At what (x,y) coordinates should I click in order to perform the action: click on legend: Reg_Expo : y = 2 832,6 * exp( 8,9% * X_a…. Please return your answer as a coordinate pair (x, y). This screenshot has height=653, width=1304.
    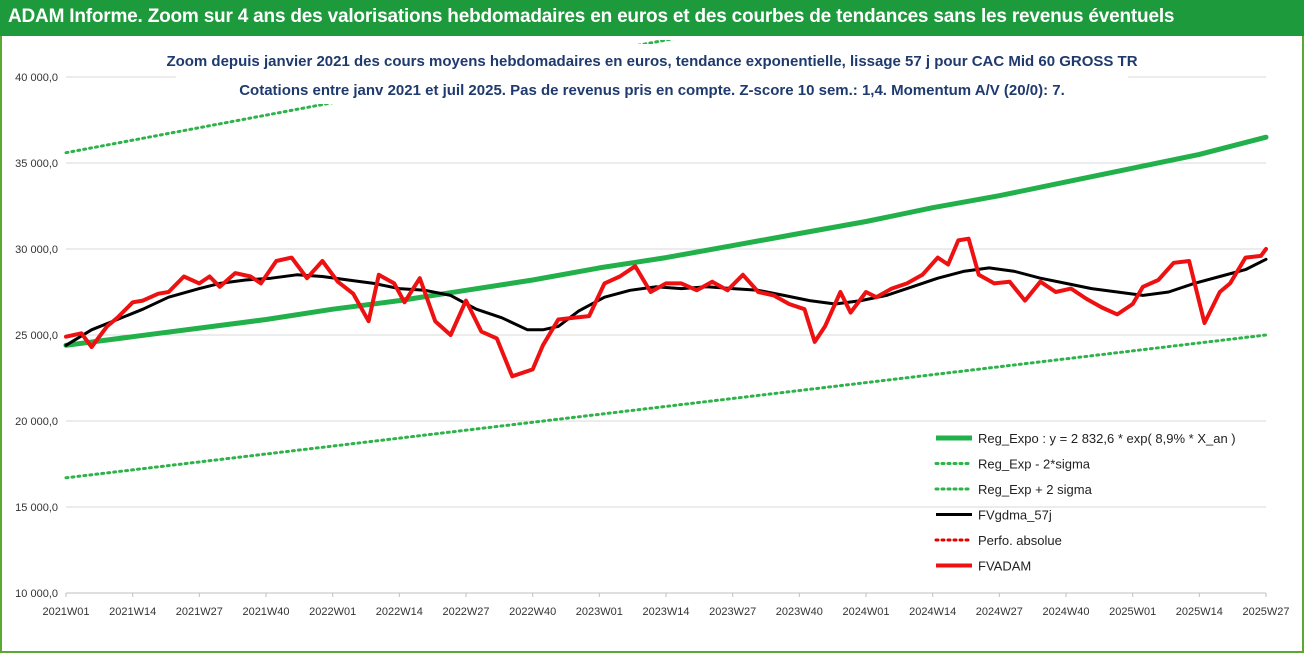
    Looking at the image, I should click on (1085, 502).